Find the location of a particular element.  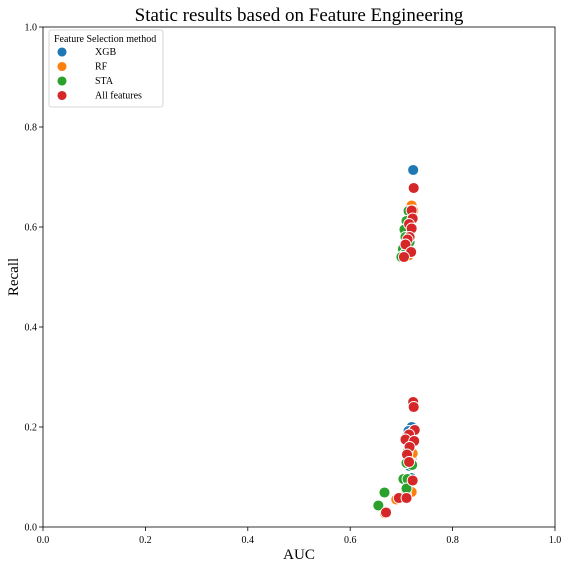

legend-label: All features is located at coordinates (118, 96).